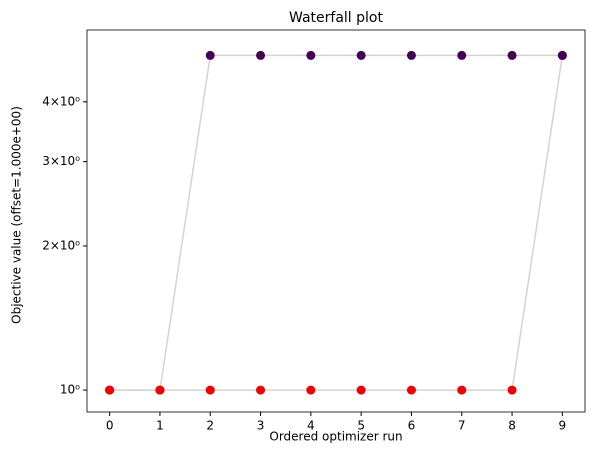 This screenshot has width=594, height=455. I want to click on y-tick-label: 3×10⁰, so click(61, 161).